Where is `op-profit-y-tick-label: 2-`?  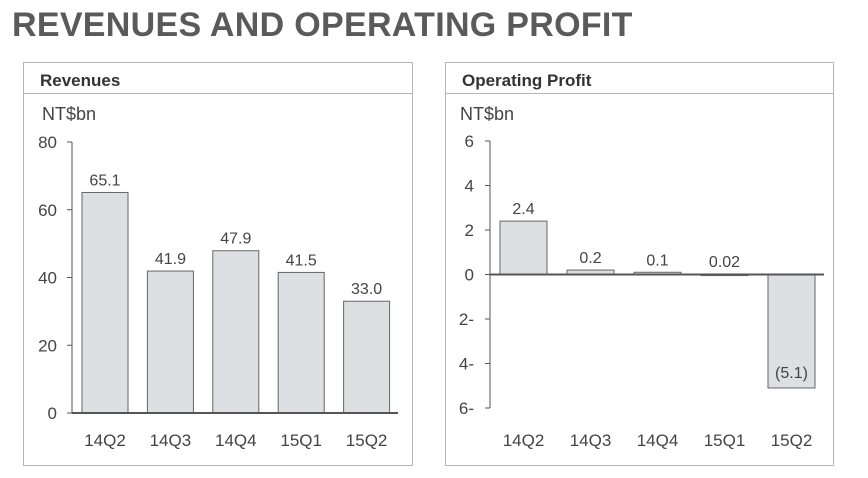
op-profit-y-tick-label: 2- is located at coordinates (466, 319).